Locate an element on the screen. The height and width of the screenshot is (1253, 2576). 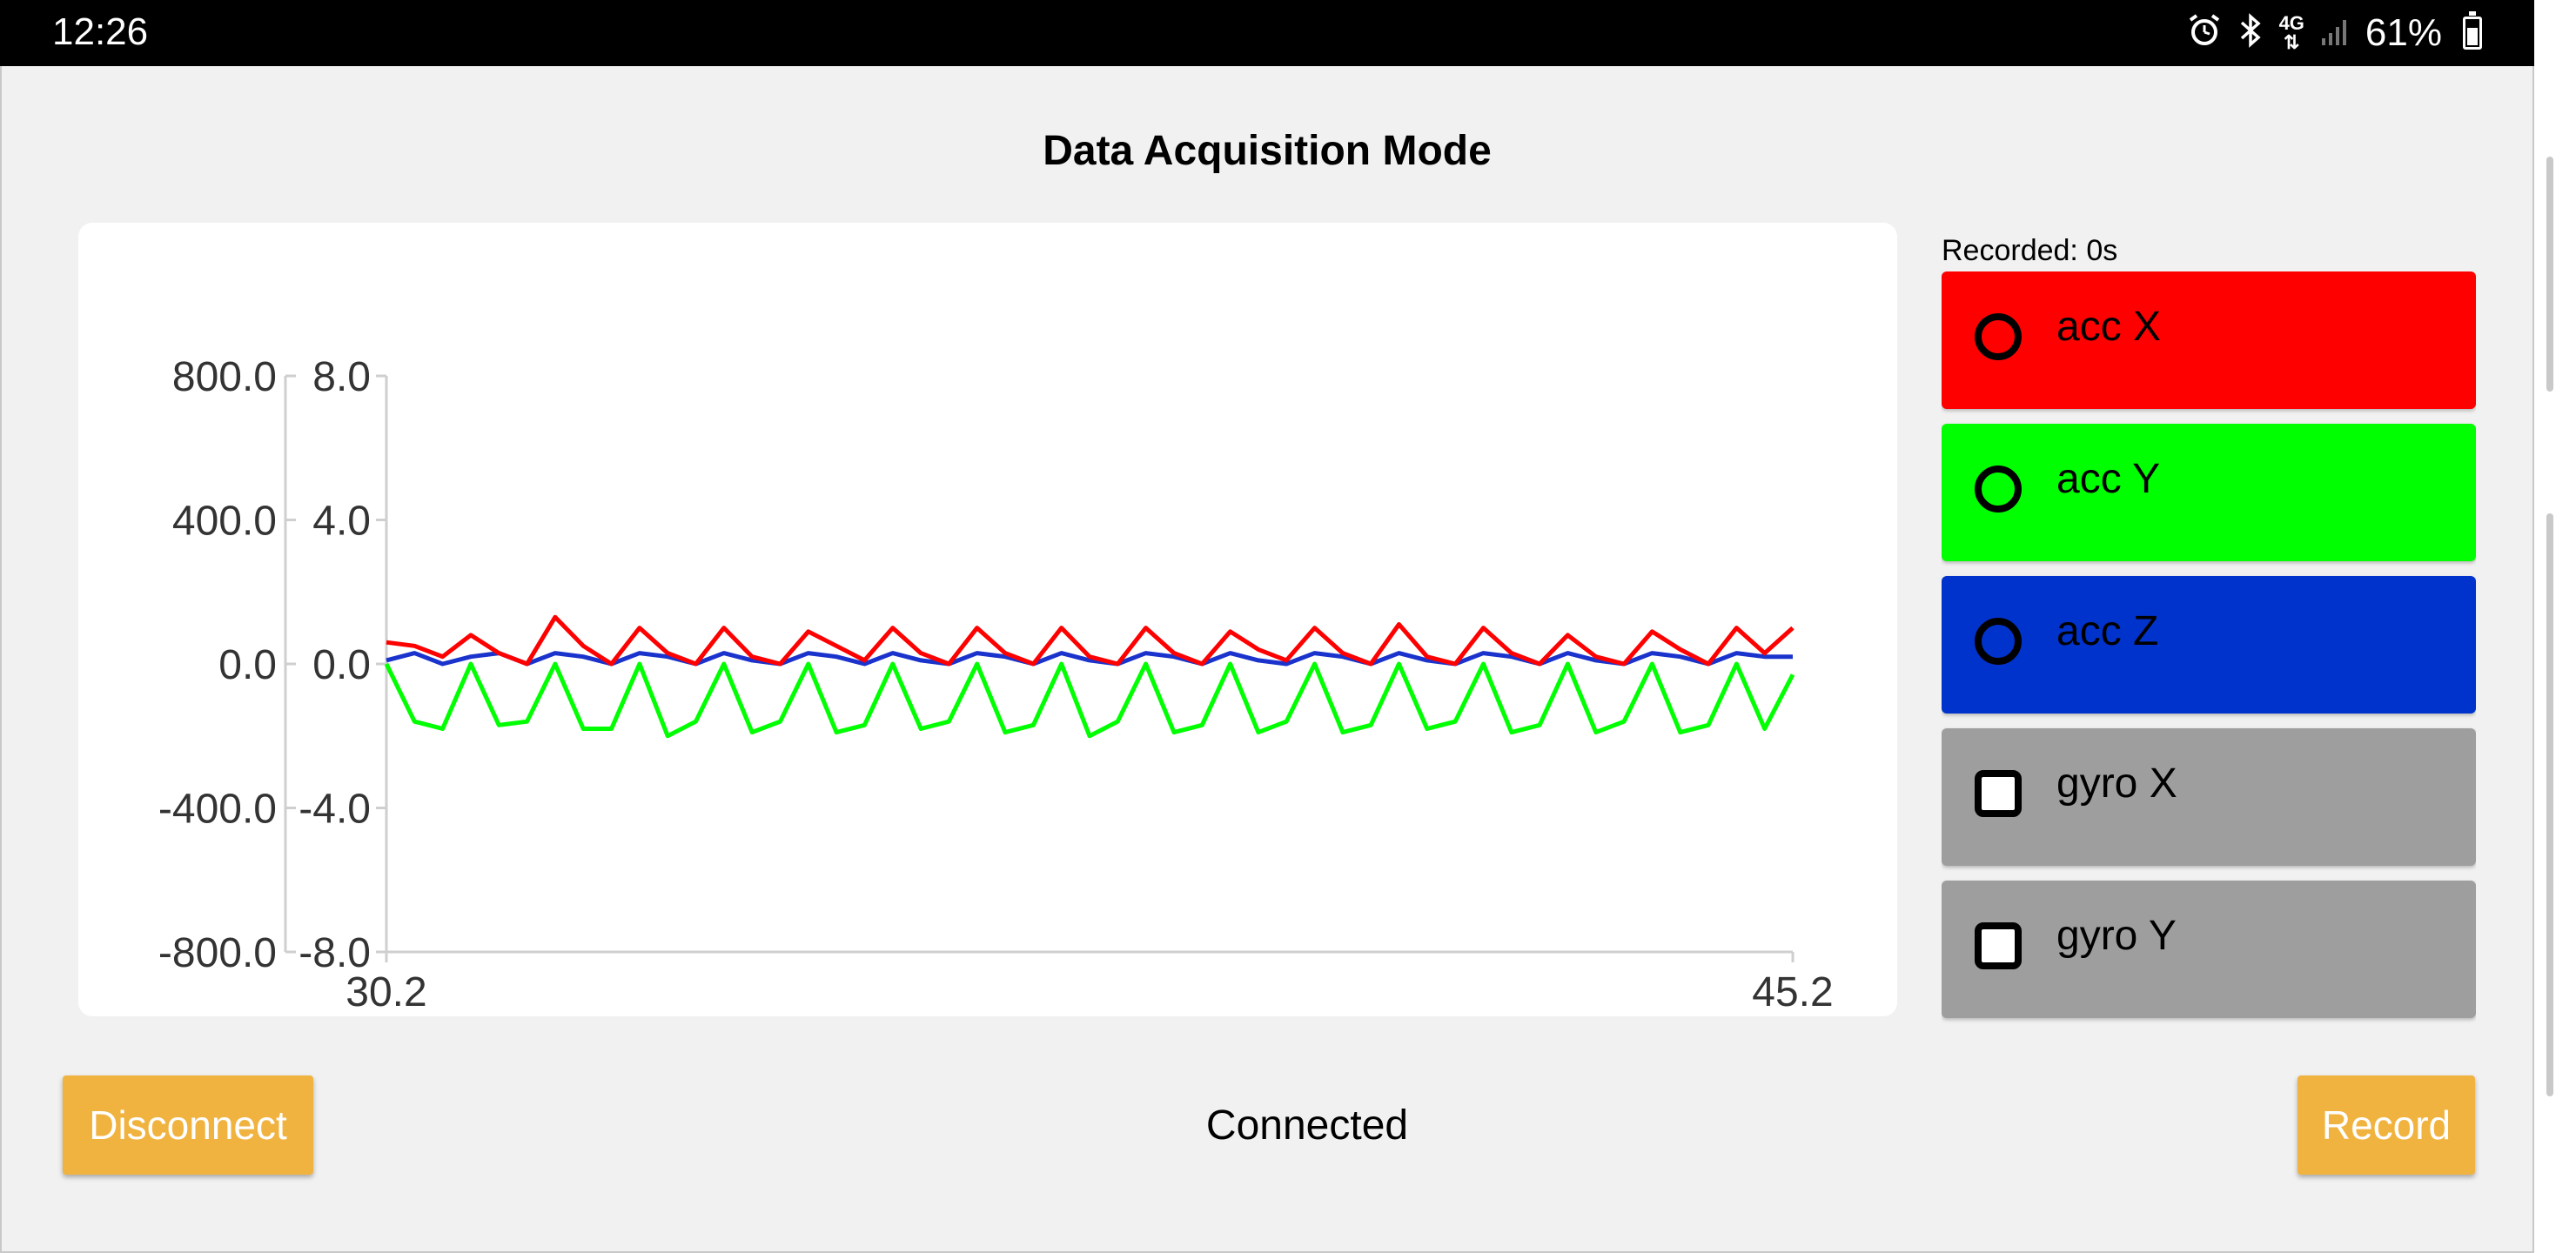
network-4g-icon: 4G ⇅ is located at coordinates (2291, 32).